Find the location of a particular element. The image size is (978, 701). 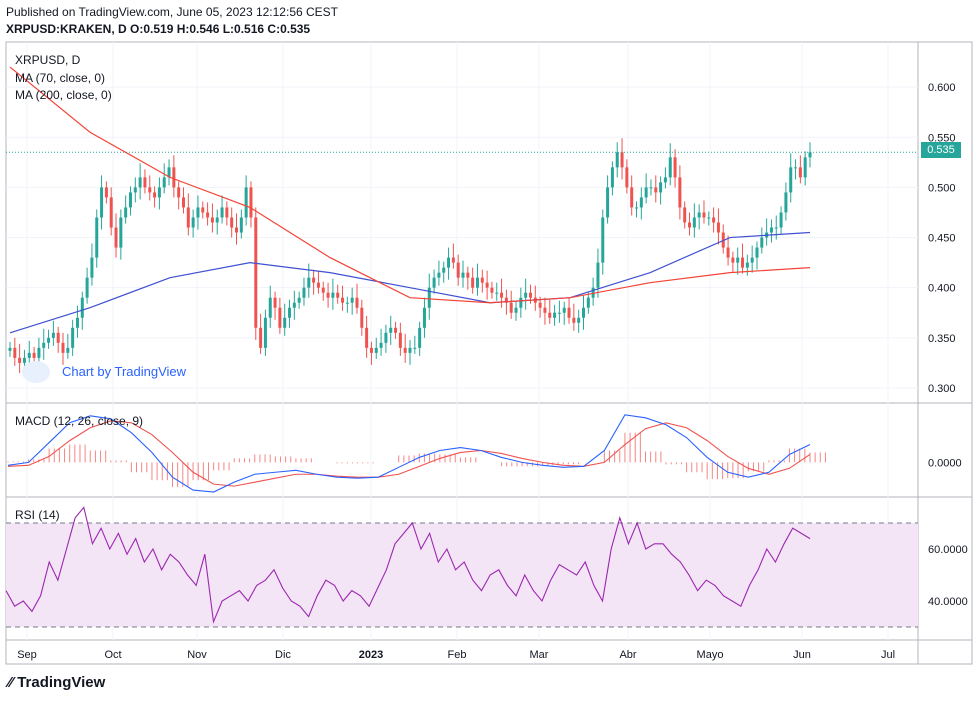

x-tick-label: 2023 is located at coordinates (371, 655).